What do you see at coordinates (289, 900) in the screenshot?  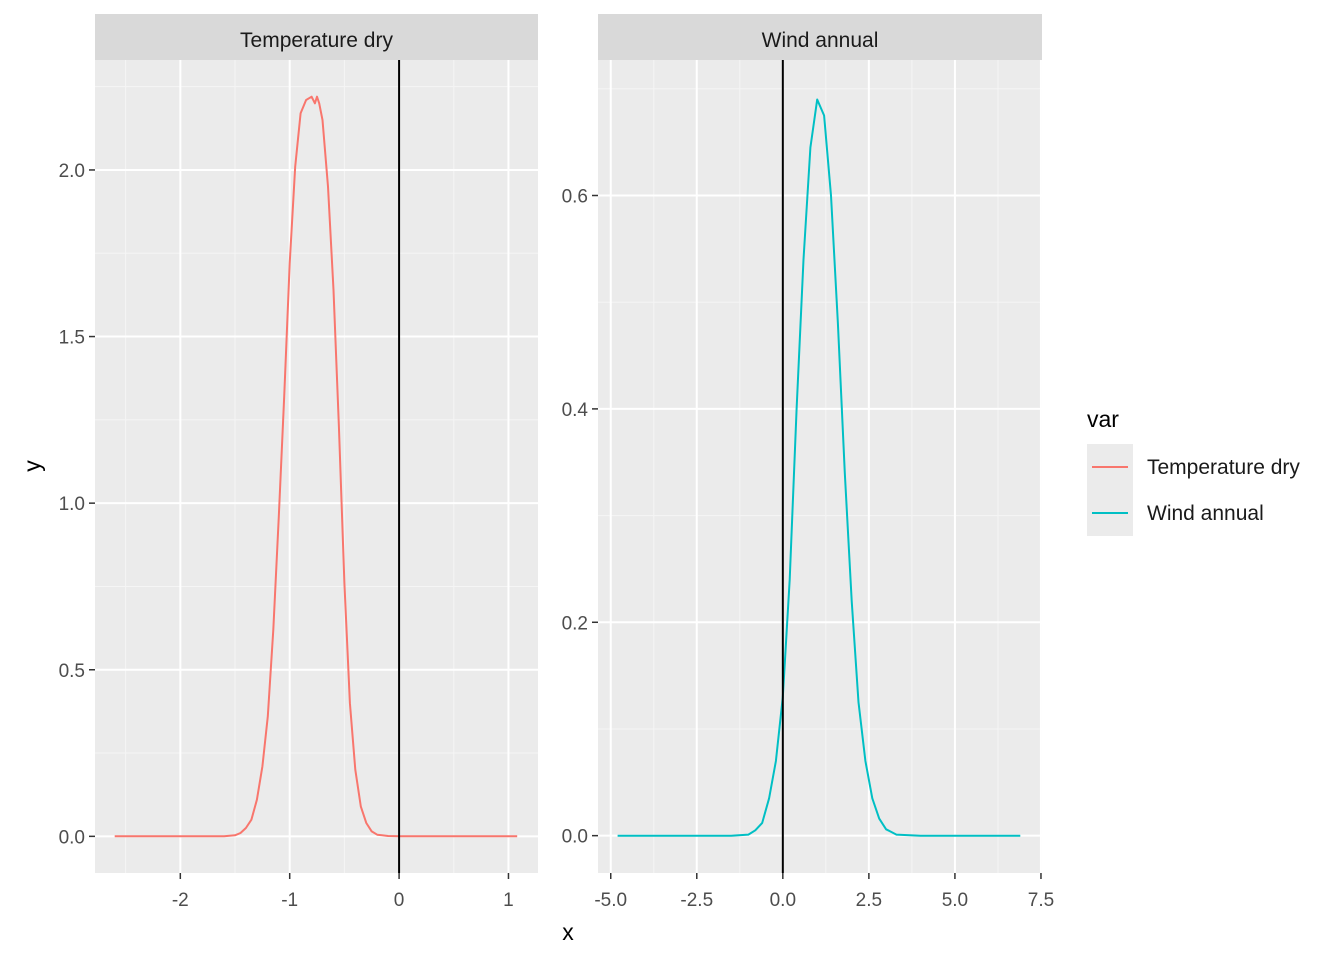 I see `x-tick-label: -1` at bounding box center [289, 900].